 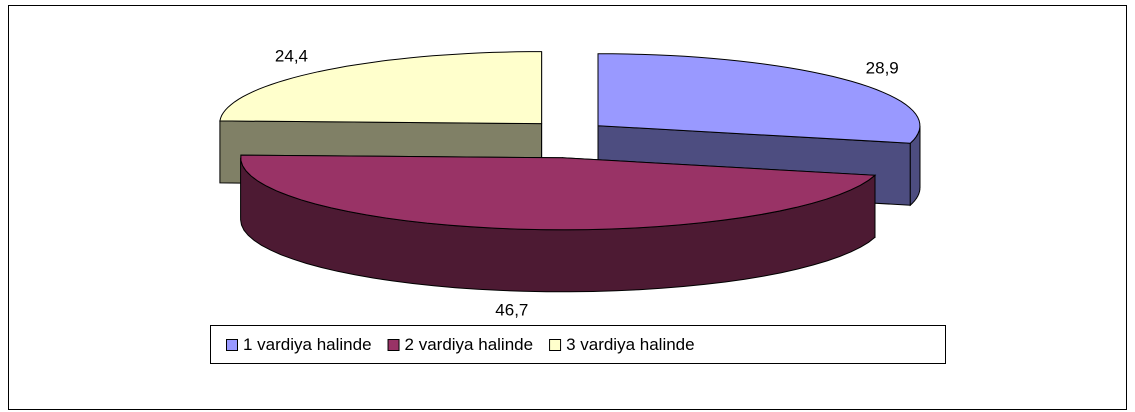 I want to click on legend-label: 3 vardiya halinde, so click(x=630, y=344).